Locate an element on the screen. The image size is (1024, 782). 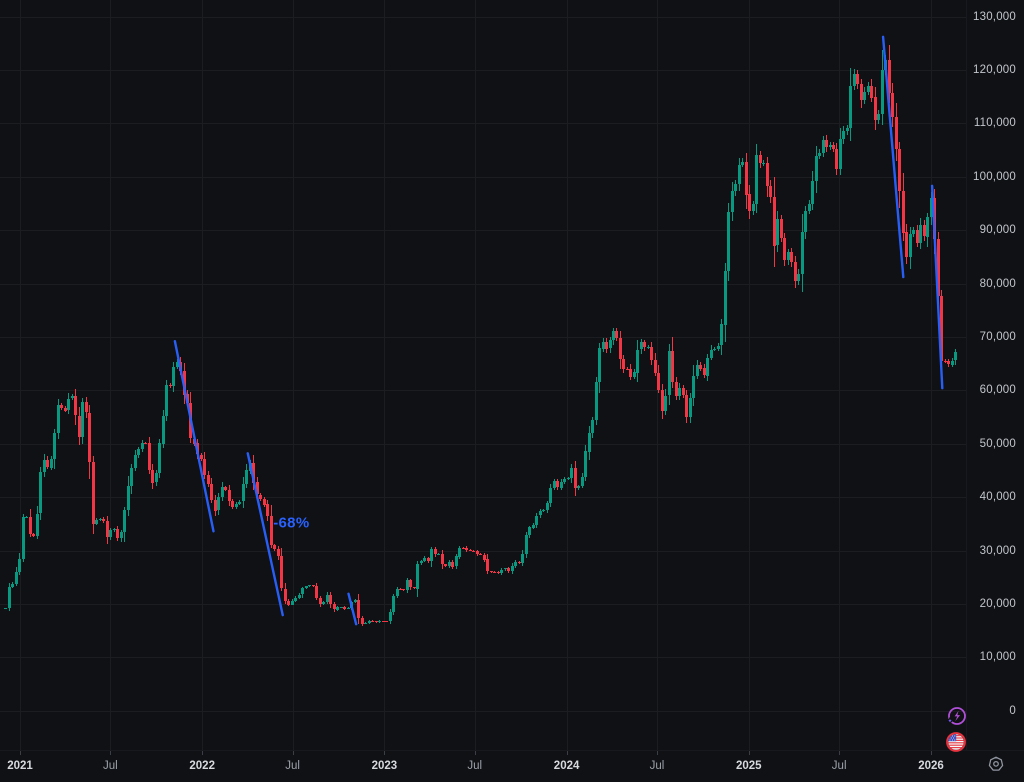
price-tick-label: 0 is located at coordinates (1012, 710).